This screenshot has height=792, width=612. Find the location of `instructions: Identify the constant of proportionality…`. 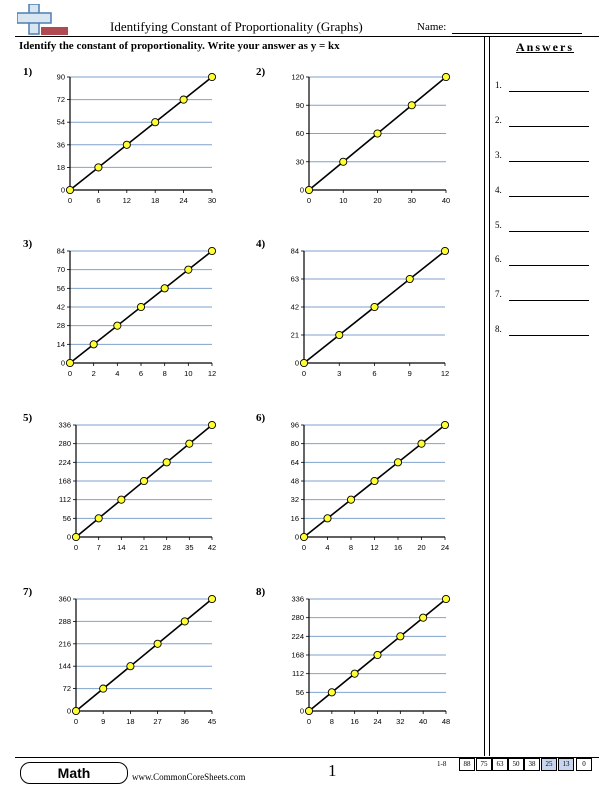

instructions: Identify the constant of proportionality… is located at coordinates (179, 46).